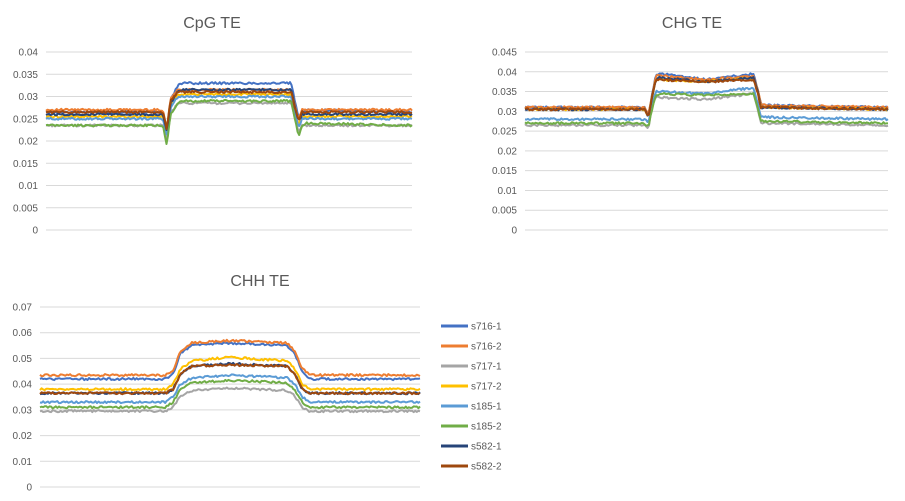 Image resolution: width=905 pixels, height=501 pixels. I want to click on y-tick-label: 0.06, so click(23, 333).